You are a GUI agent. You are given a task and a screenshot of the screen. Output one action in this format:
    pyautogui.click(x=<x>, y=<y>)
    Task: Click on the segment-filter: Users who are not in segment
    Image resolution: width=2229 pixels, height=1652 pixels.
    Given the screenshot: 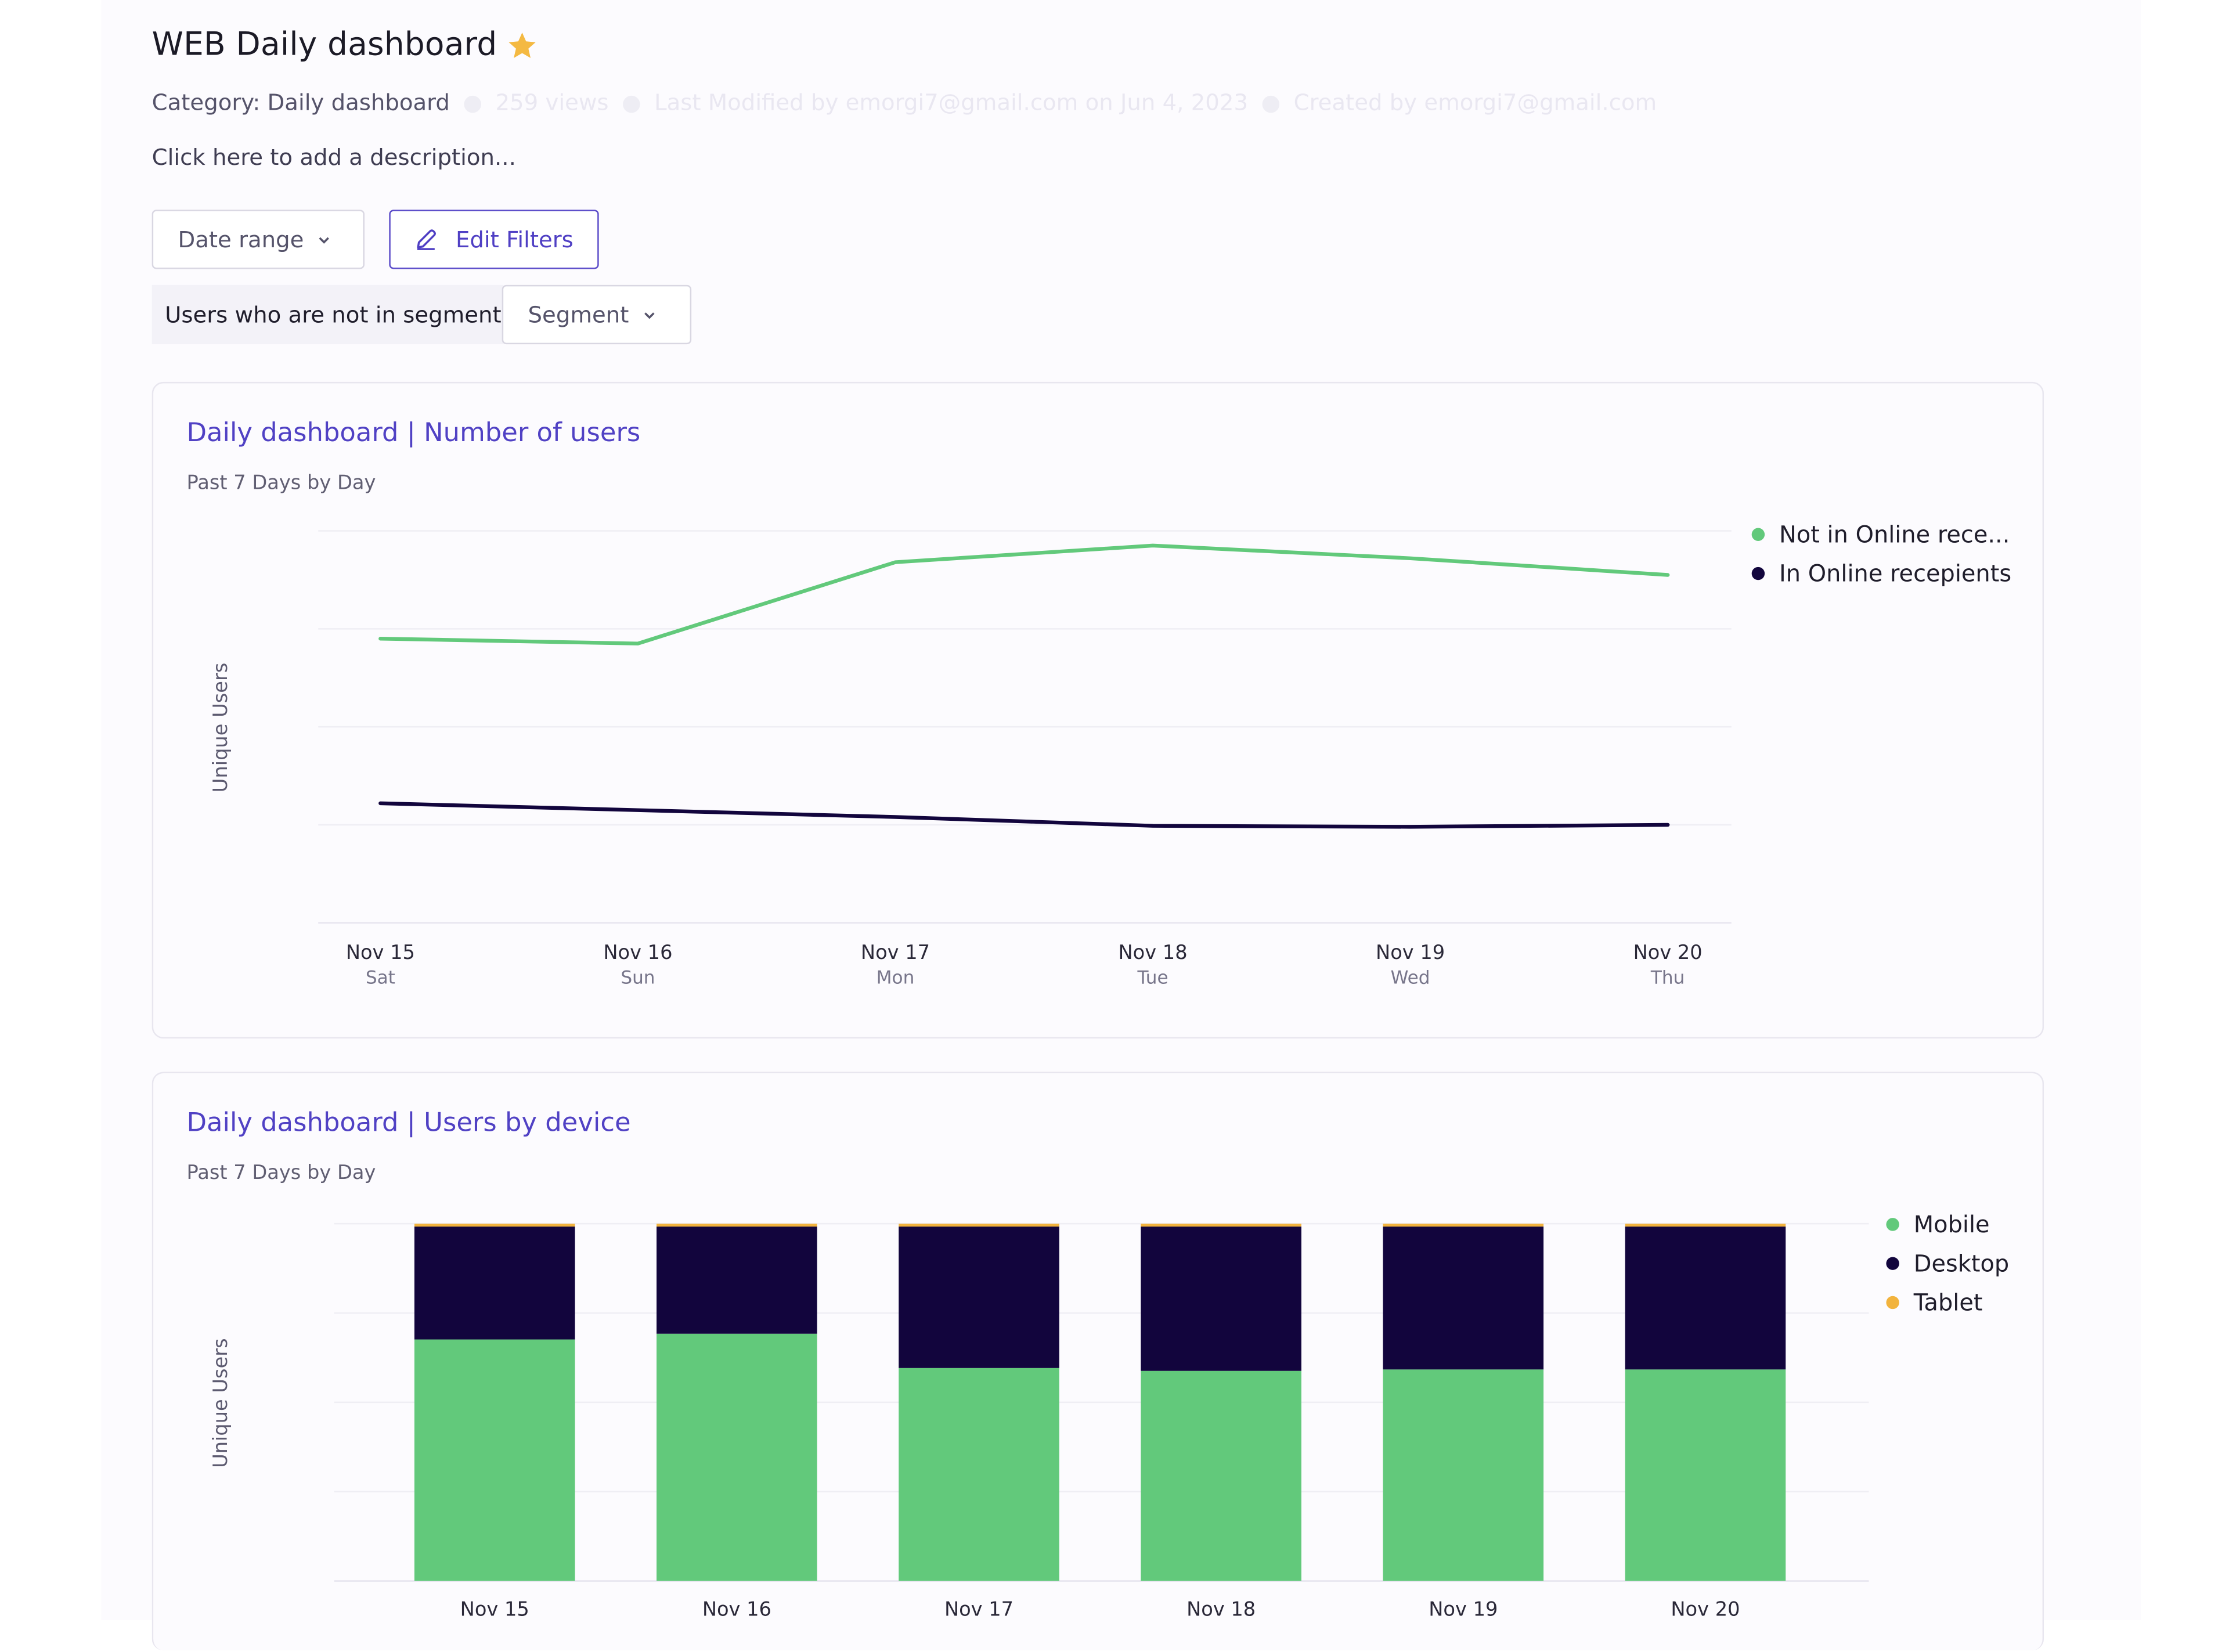 What is the action you would take?
    pyautogui.click(x=328, y=314)
    